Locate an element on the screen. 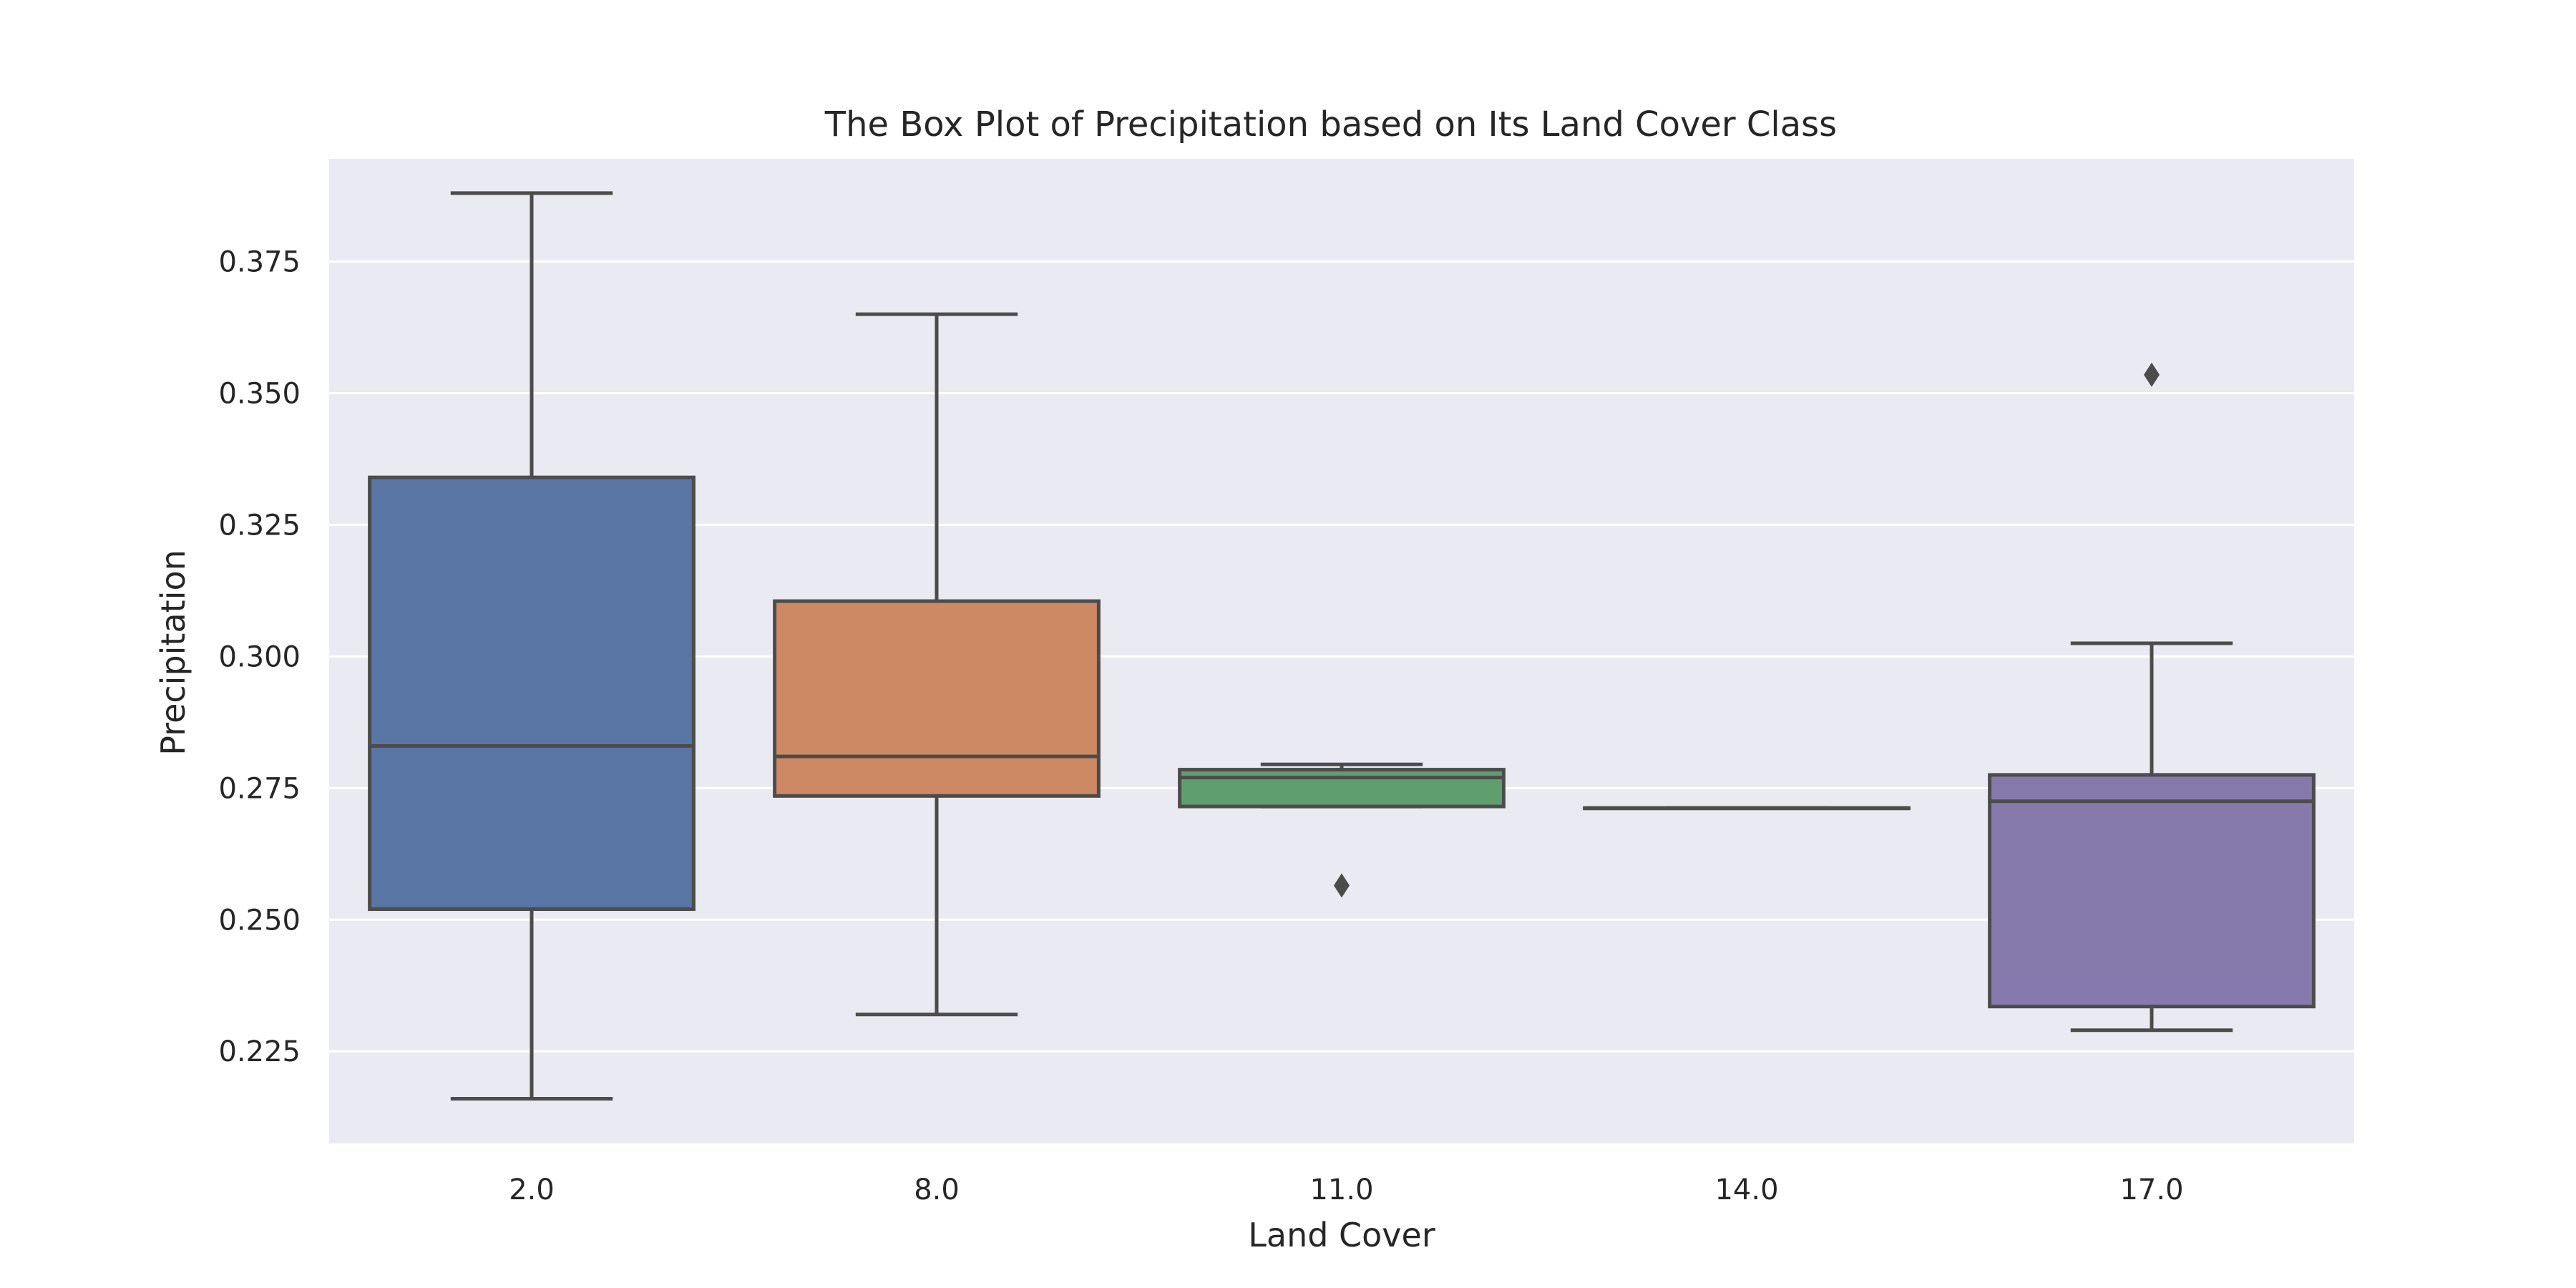 This screenshot has height=1288, width=2576. box-14.0 is located at coordinates (1747, 808).